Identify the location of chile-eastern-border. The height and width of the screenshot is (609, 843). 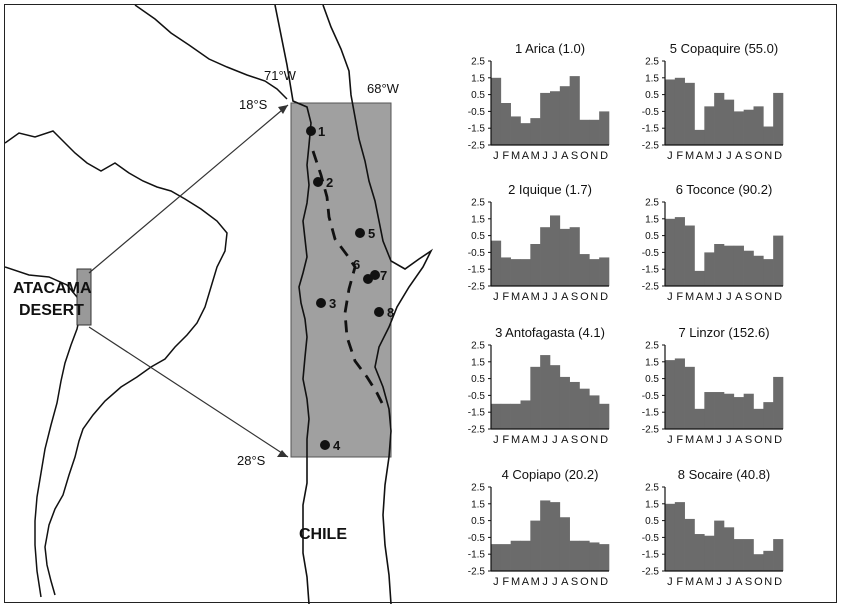
(378, 304).